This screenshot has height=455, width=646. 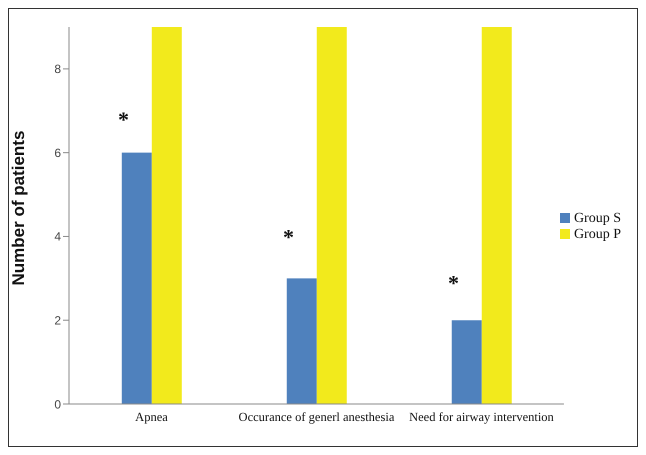 I want to click on y-tick-label: 0, so click(x=58, y=404).